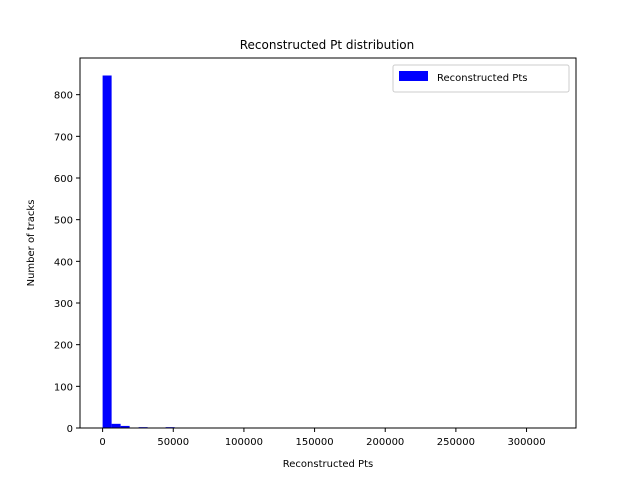  Describe the element at coordinates (526, 442) in the screenshot. I see `x-tick-label: 300000` at that location.